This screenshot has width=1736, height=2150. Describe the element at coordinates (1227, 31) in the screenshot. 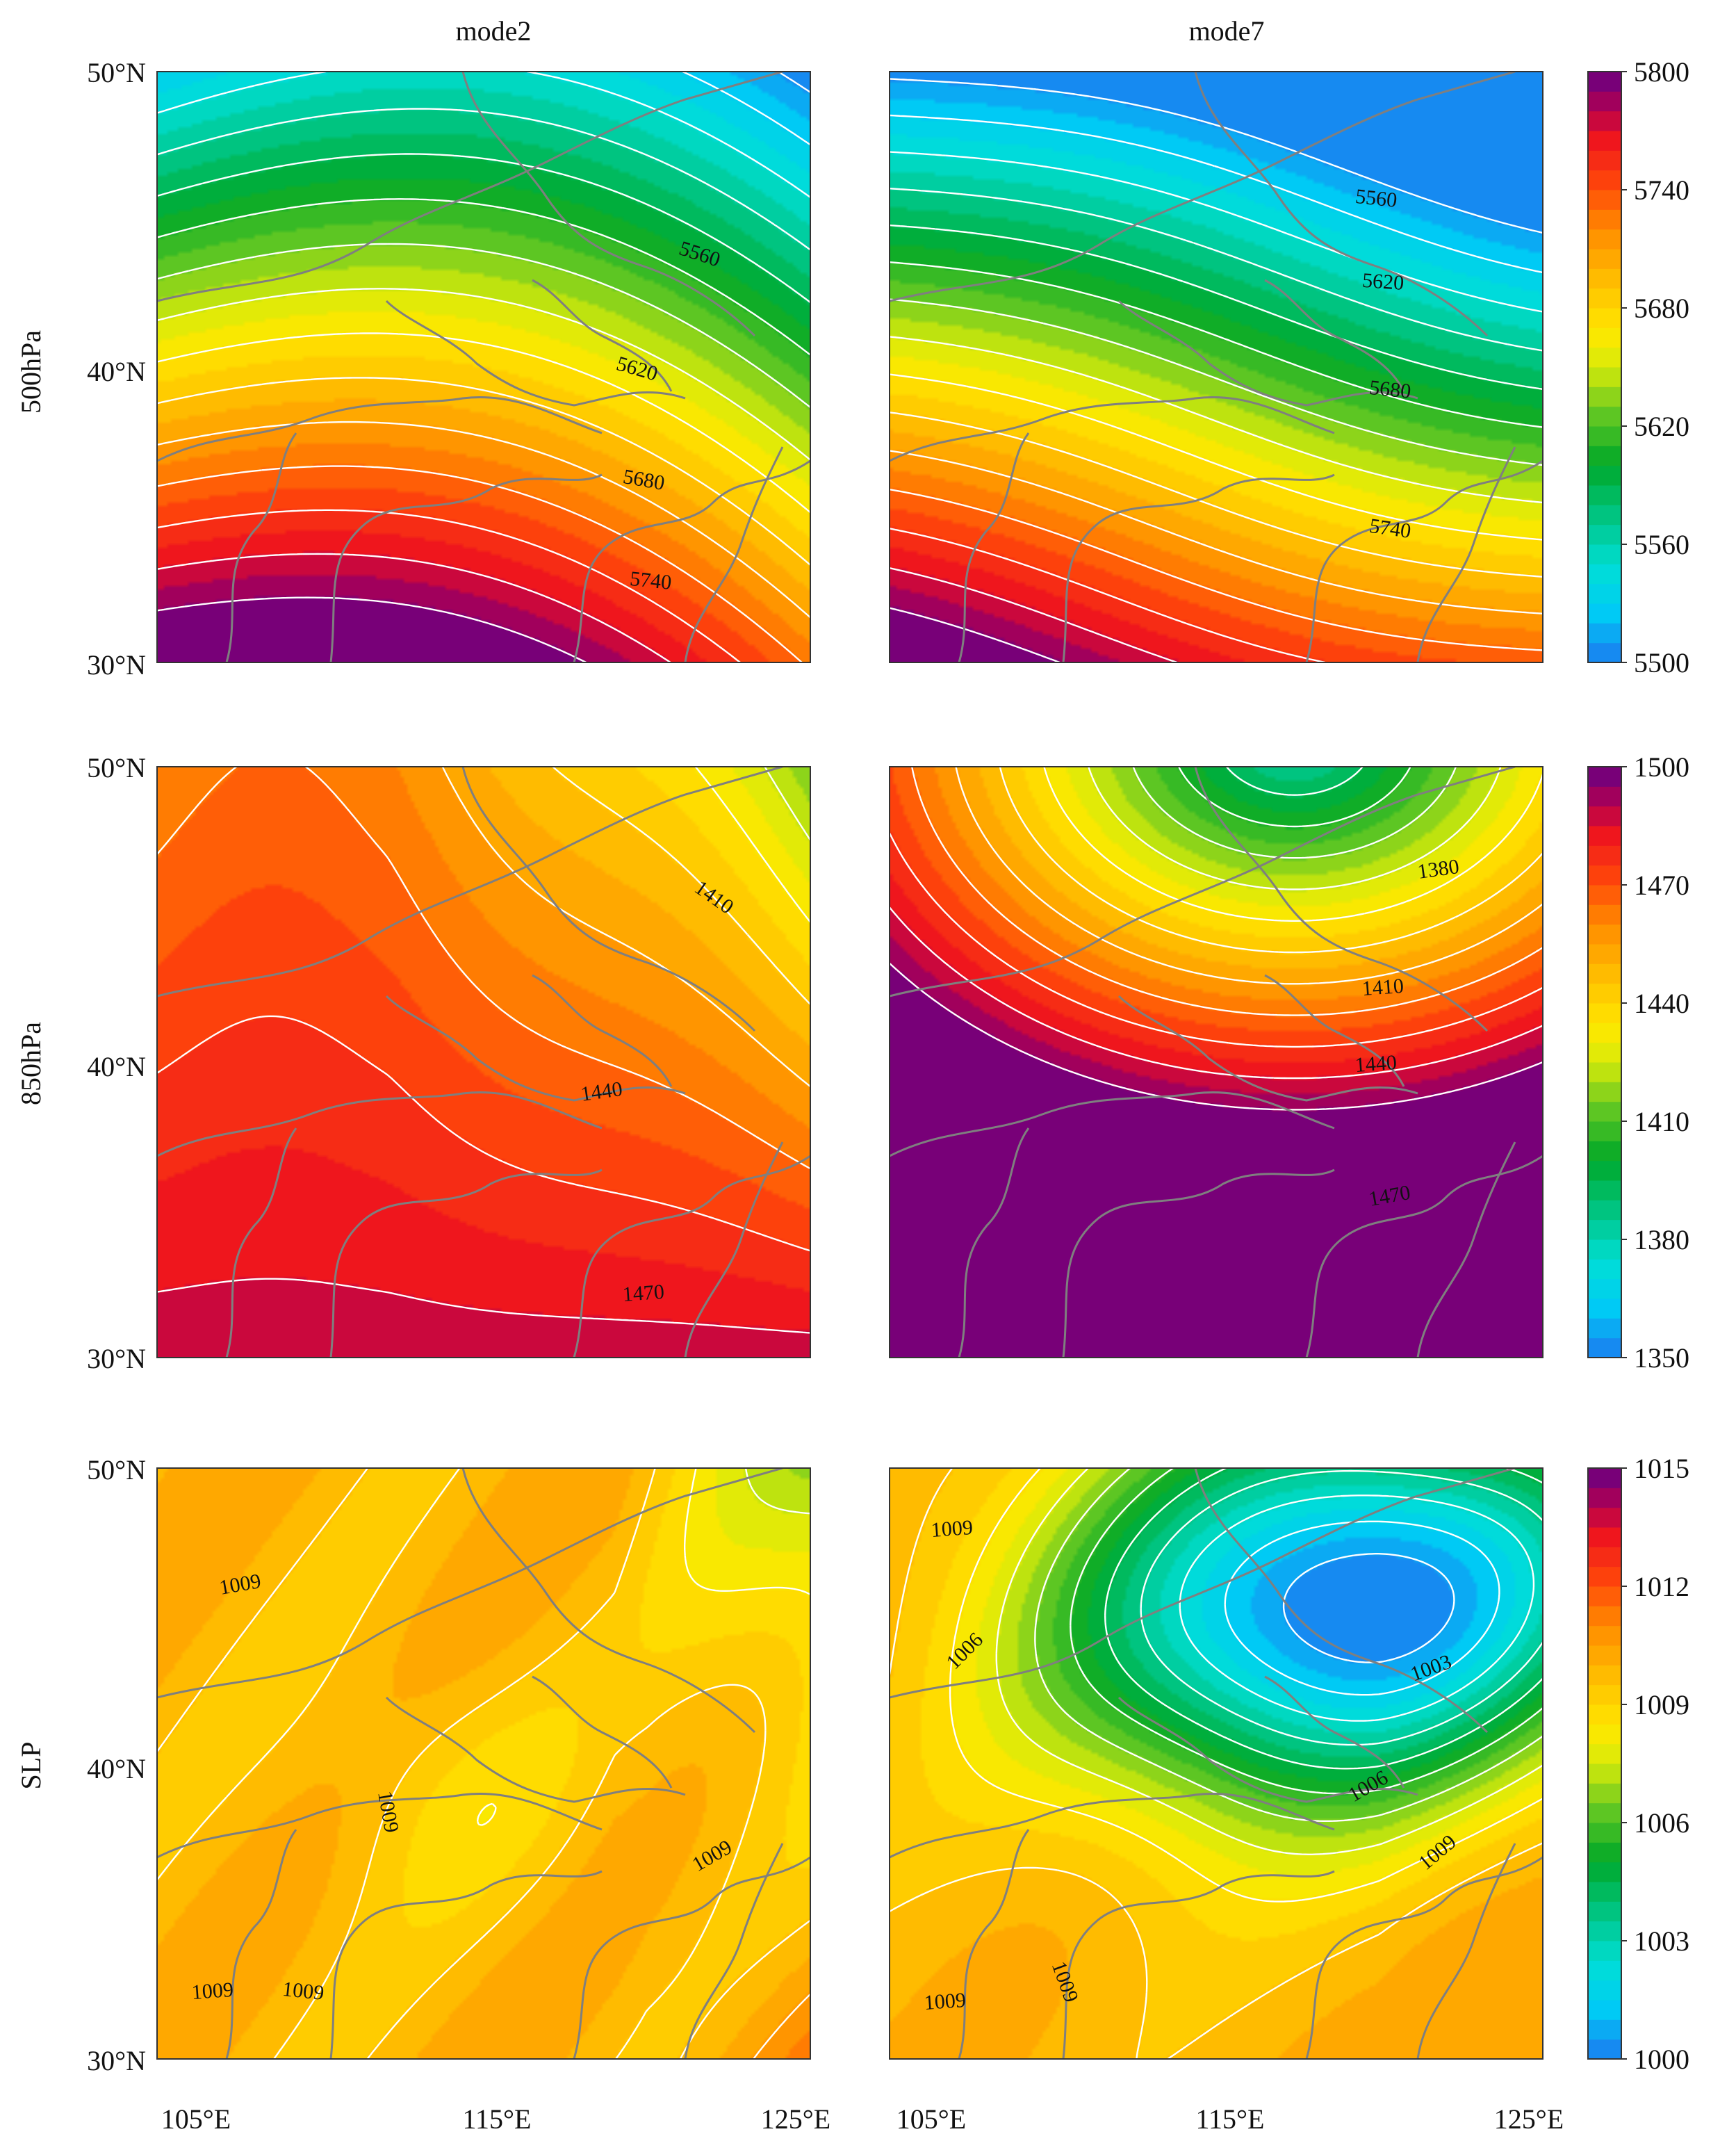

I see `column-title-mode7: mode7` at that location.